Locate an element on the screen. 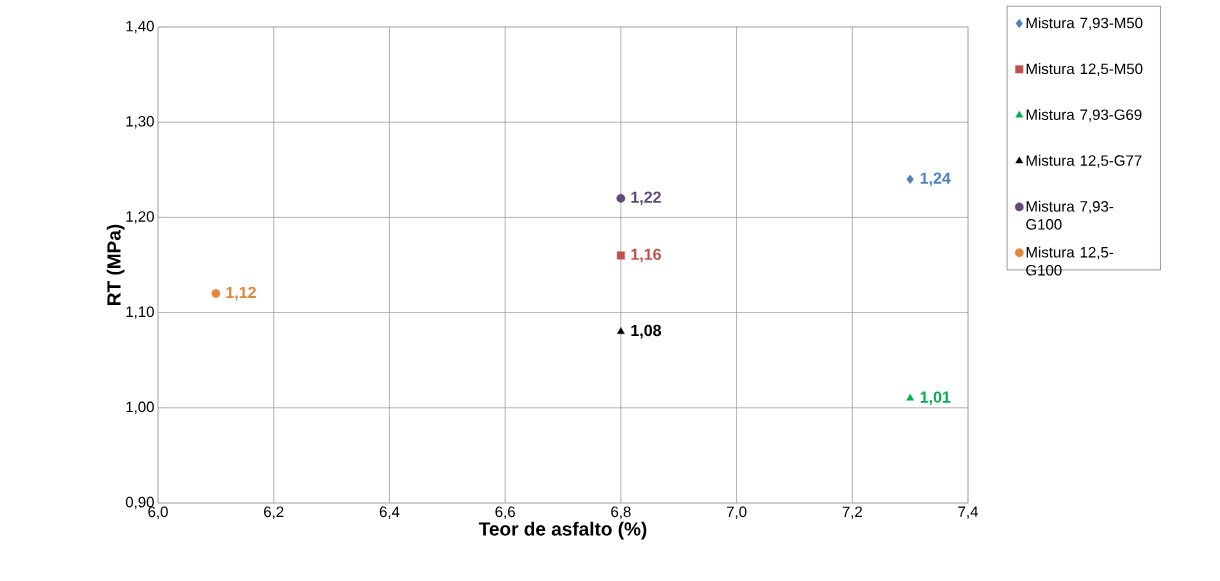 Image resolution: width=1220 pixels, height=581 pixels. x-tick-label: 7,4 is located at coordinates (968, 512).